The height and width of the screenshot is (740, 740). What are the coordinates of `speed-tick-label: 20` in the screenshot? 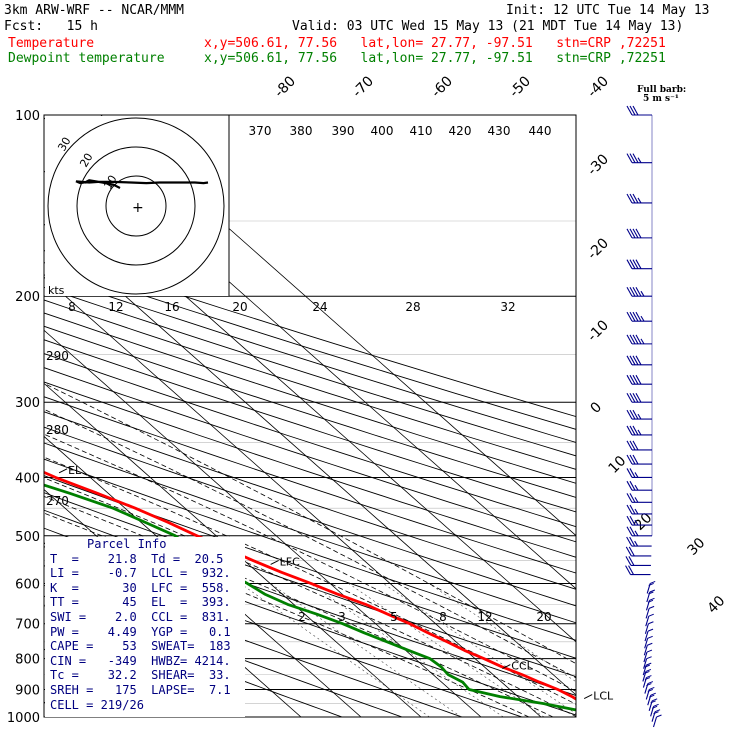 It's located at (239, 307).